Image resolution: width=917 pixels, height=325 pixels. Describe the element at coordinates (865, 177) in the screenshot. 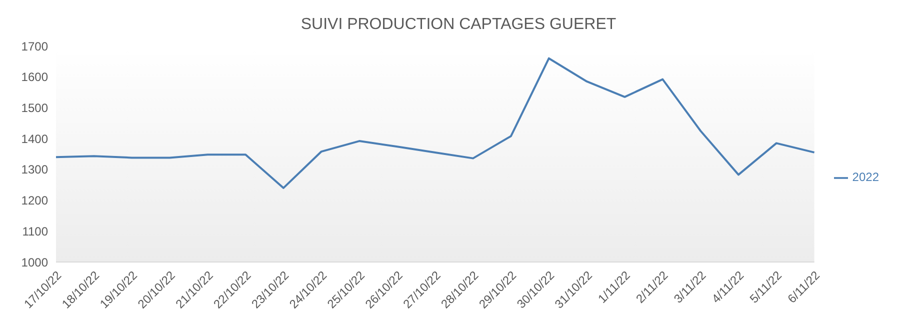

I see `legend-label: 2022` at that location.